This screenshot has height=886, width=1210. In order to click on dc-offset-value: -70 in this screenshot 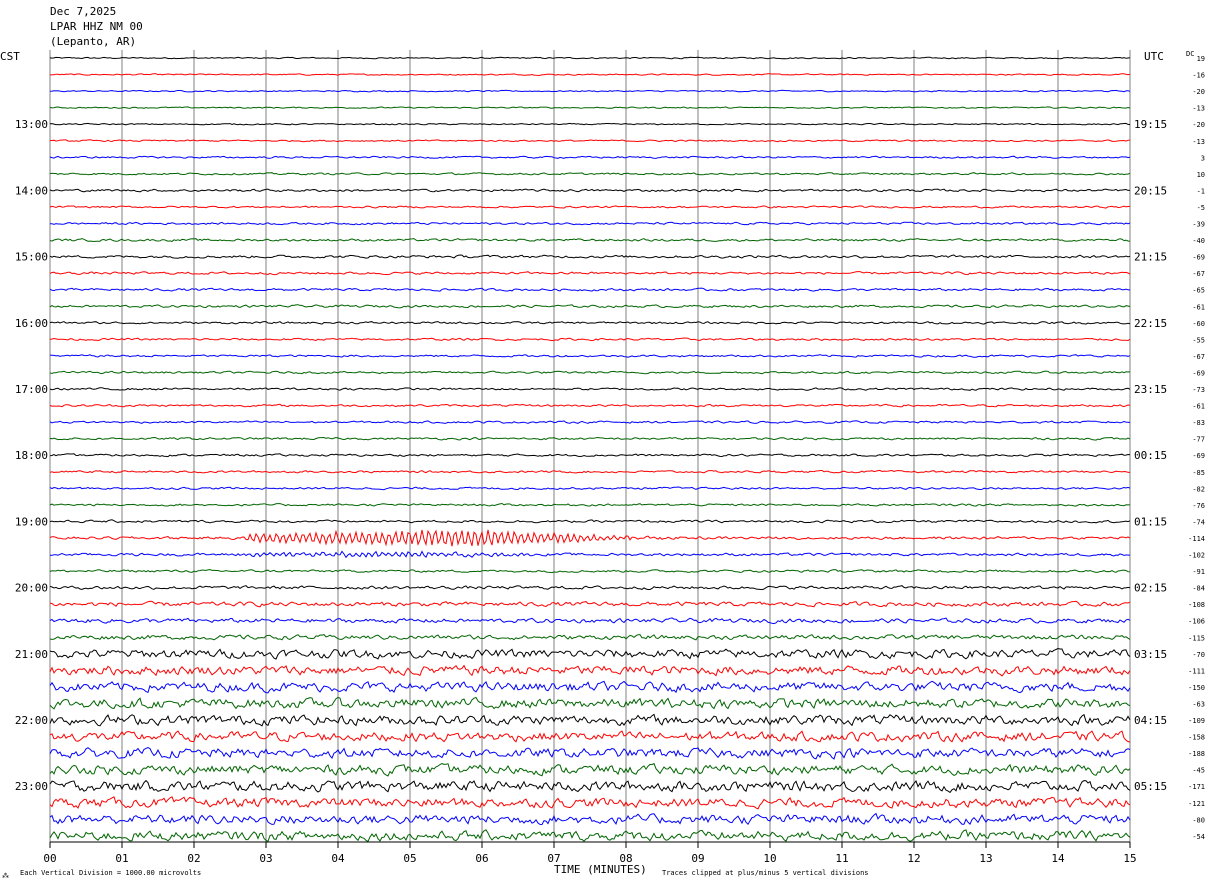, I will do `click(1198, 655)`.